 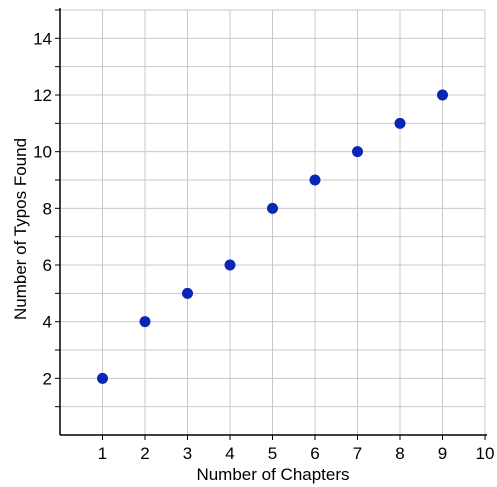 I want to click on x-tick-label: 8, so click(x=399, y=453).